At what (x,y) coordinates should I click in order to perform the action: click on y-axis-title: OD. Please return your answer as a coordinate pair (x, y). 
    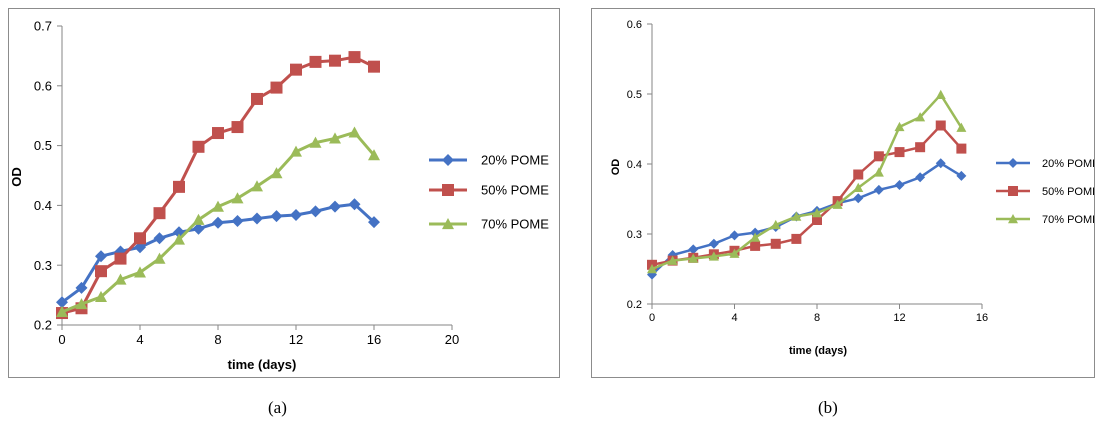
    Looking at the image, I should click on (616, 167).